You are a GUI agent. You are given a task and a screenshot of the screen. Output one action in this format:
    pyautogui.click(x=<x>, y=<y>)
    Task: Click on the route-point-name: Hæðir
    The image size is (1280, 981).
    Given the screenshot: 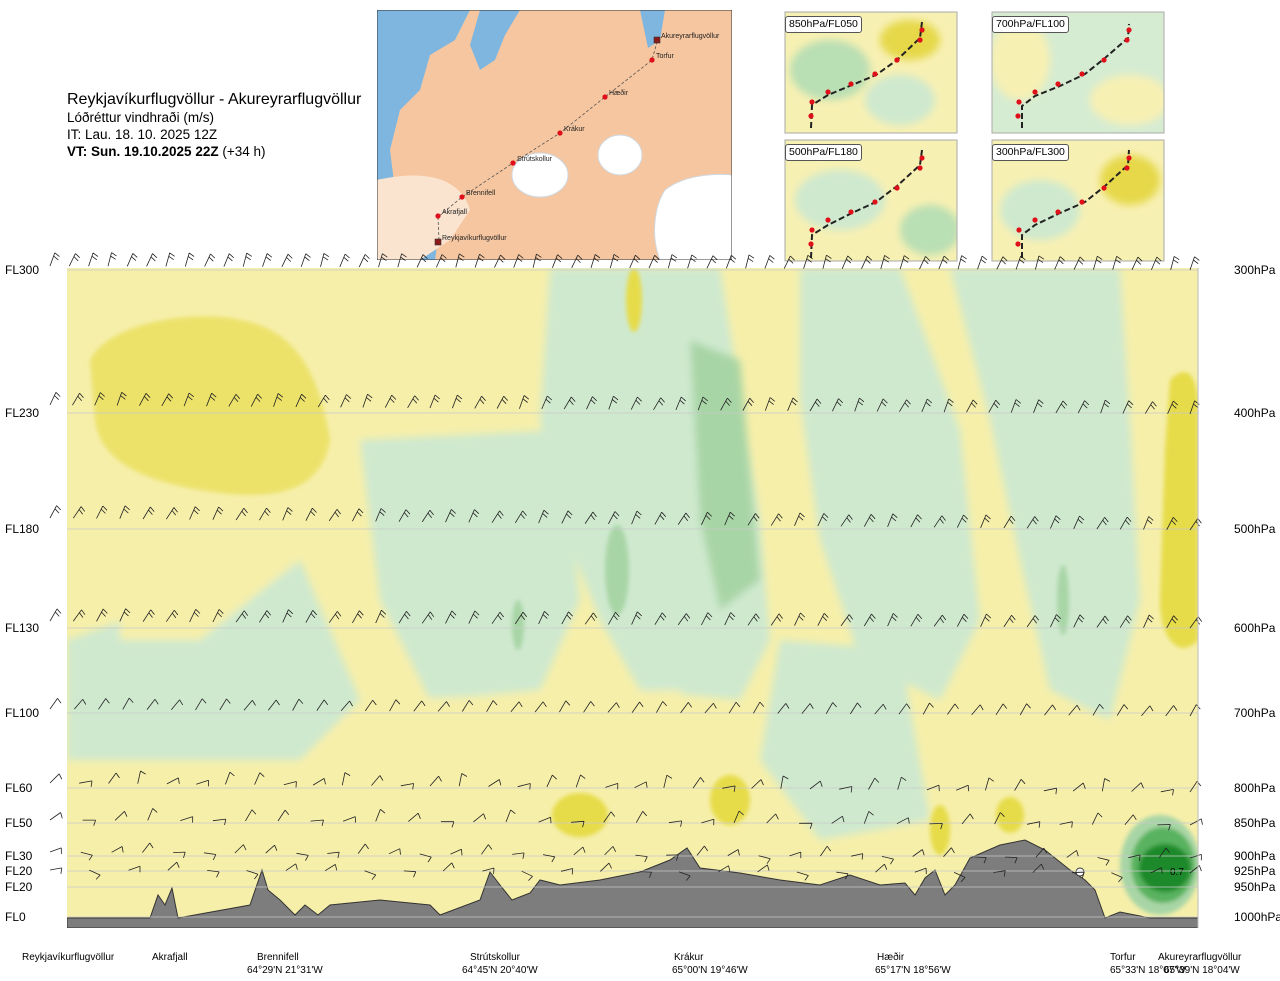 What is the action you would take?
    pyautogui.click(x=891, y=957)
    